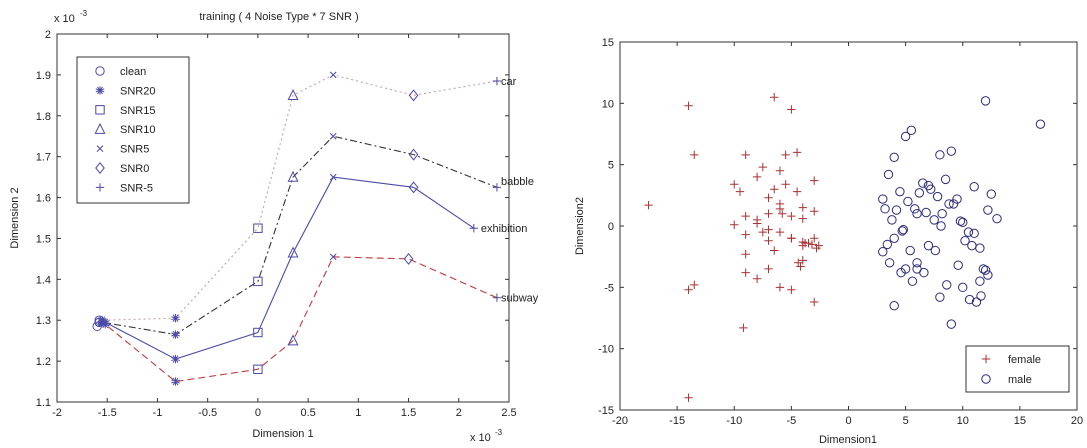  What do you see at coordinates (43, 239) in the screenshot?
I see `y-tick-label: 1.5` at bounding box center [43, 239].